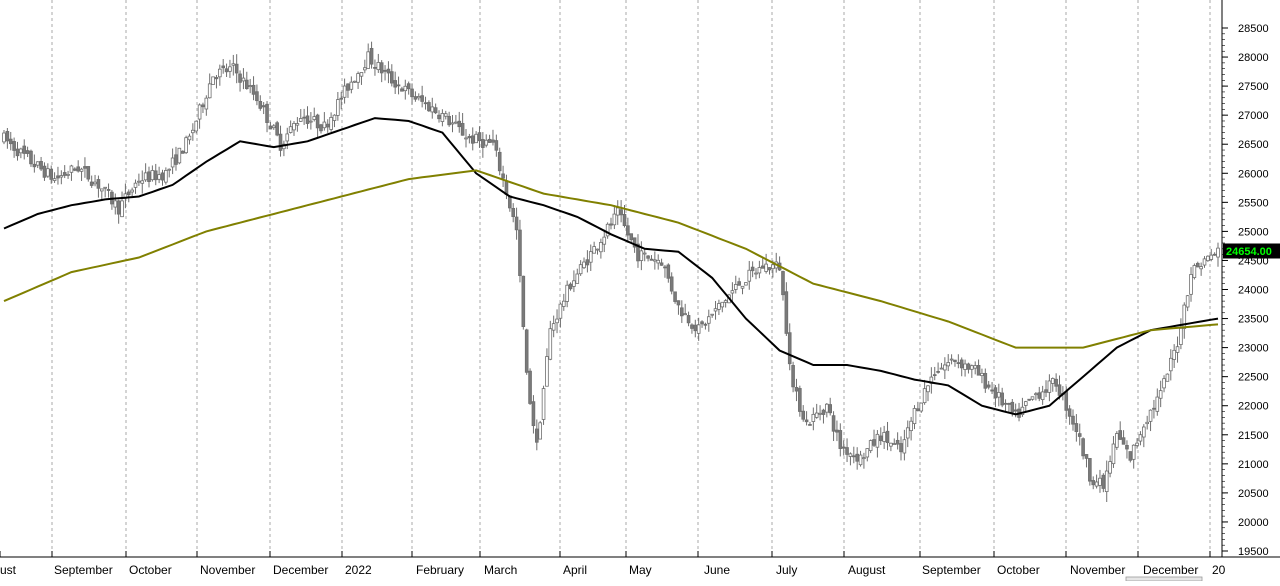 Image resolution: width=1280 pixels, height=586 pixels. What do you see at coordinates (1253, 232) in the screenshot?
I see `y-tick-label: 25000` at bounding box center [1253, 232].